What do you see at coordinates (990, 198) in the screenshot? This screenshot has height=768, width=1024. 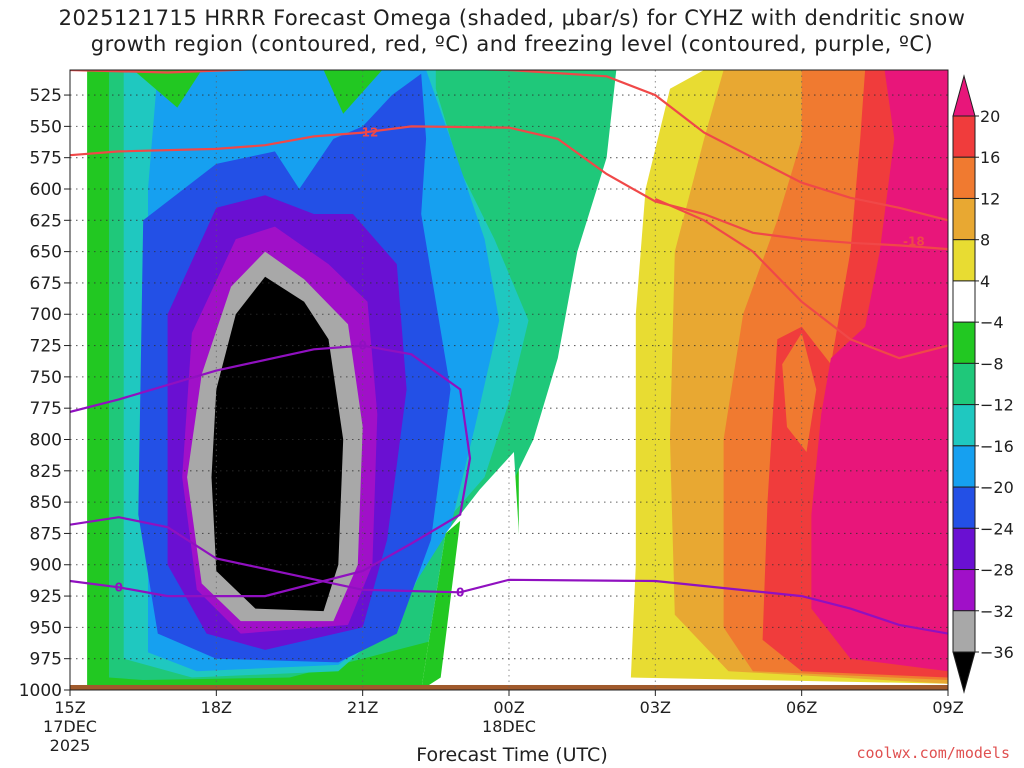 I see `colorbar-label: 12` at bounding box center [990, 198].